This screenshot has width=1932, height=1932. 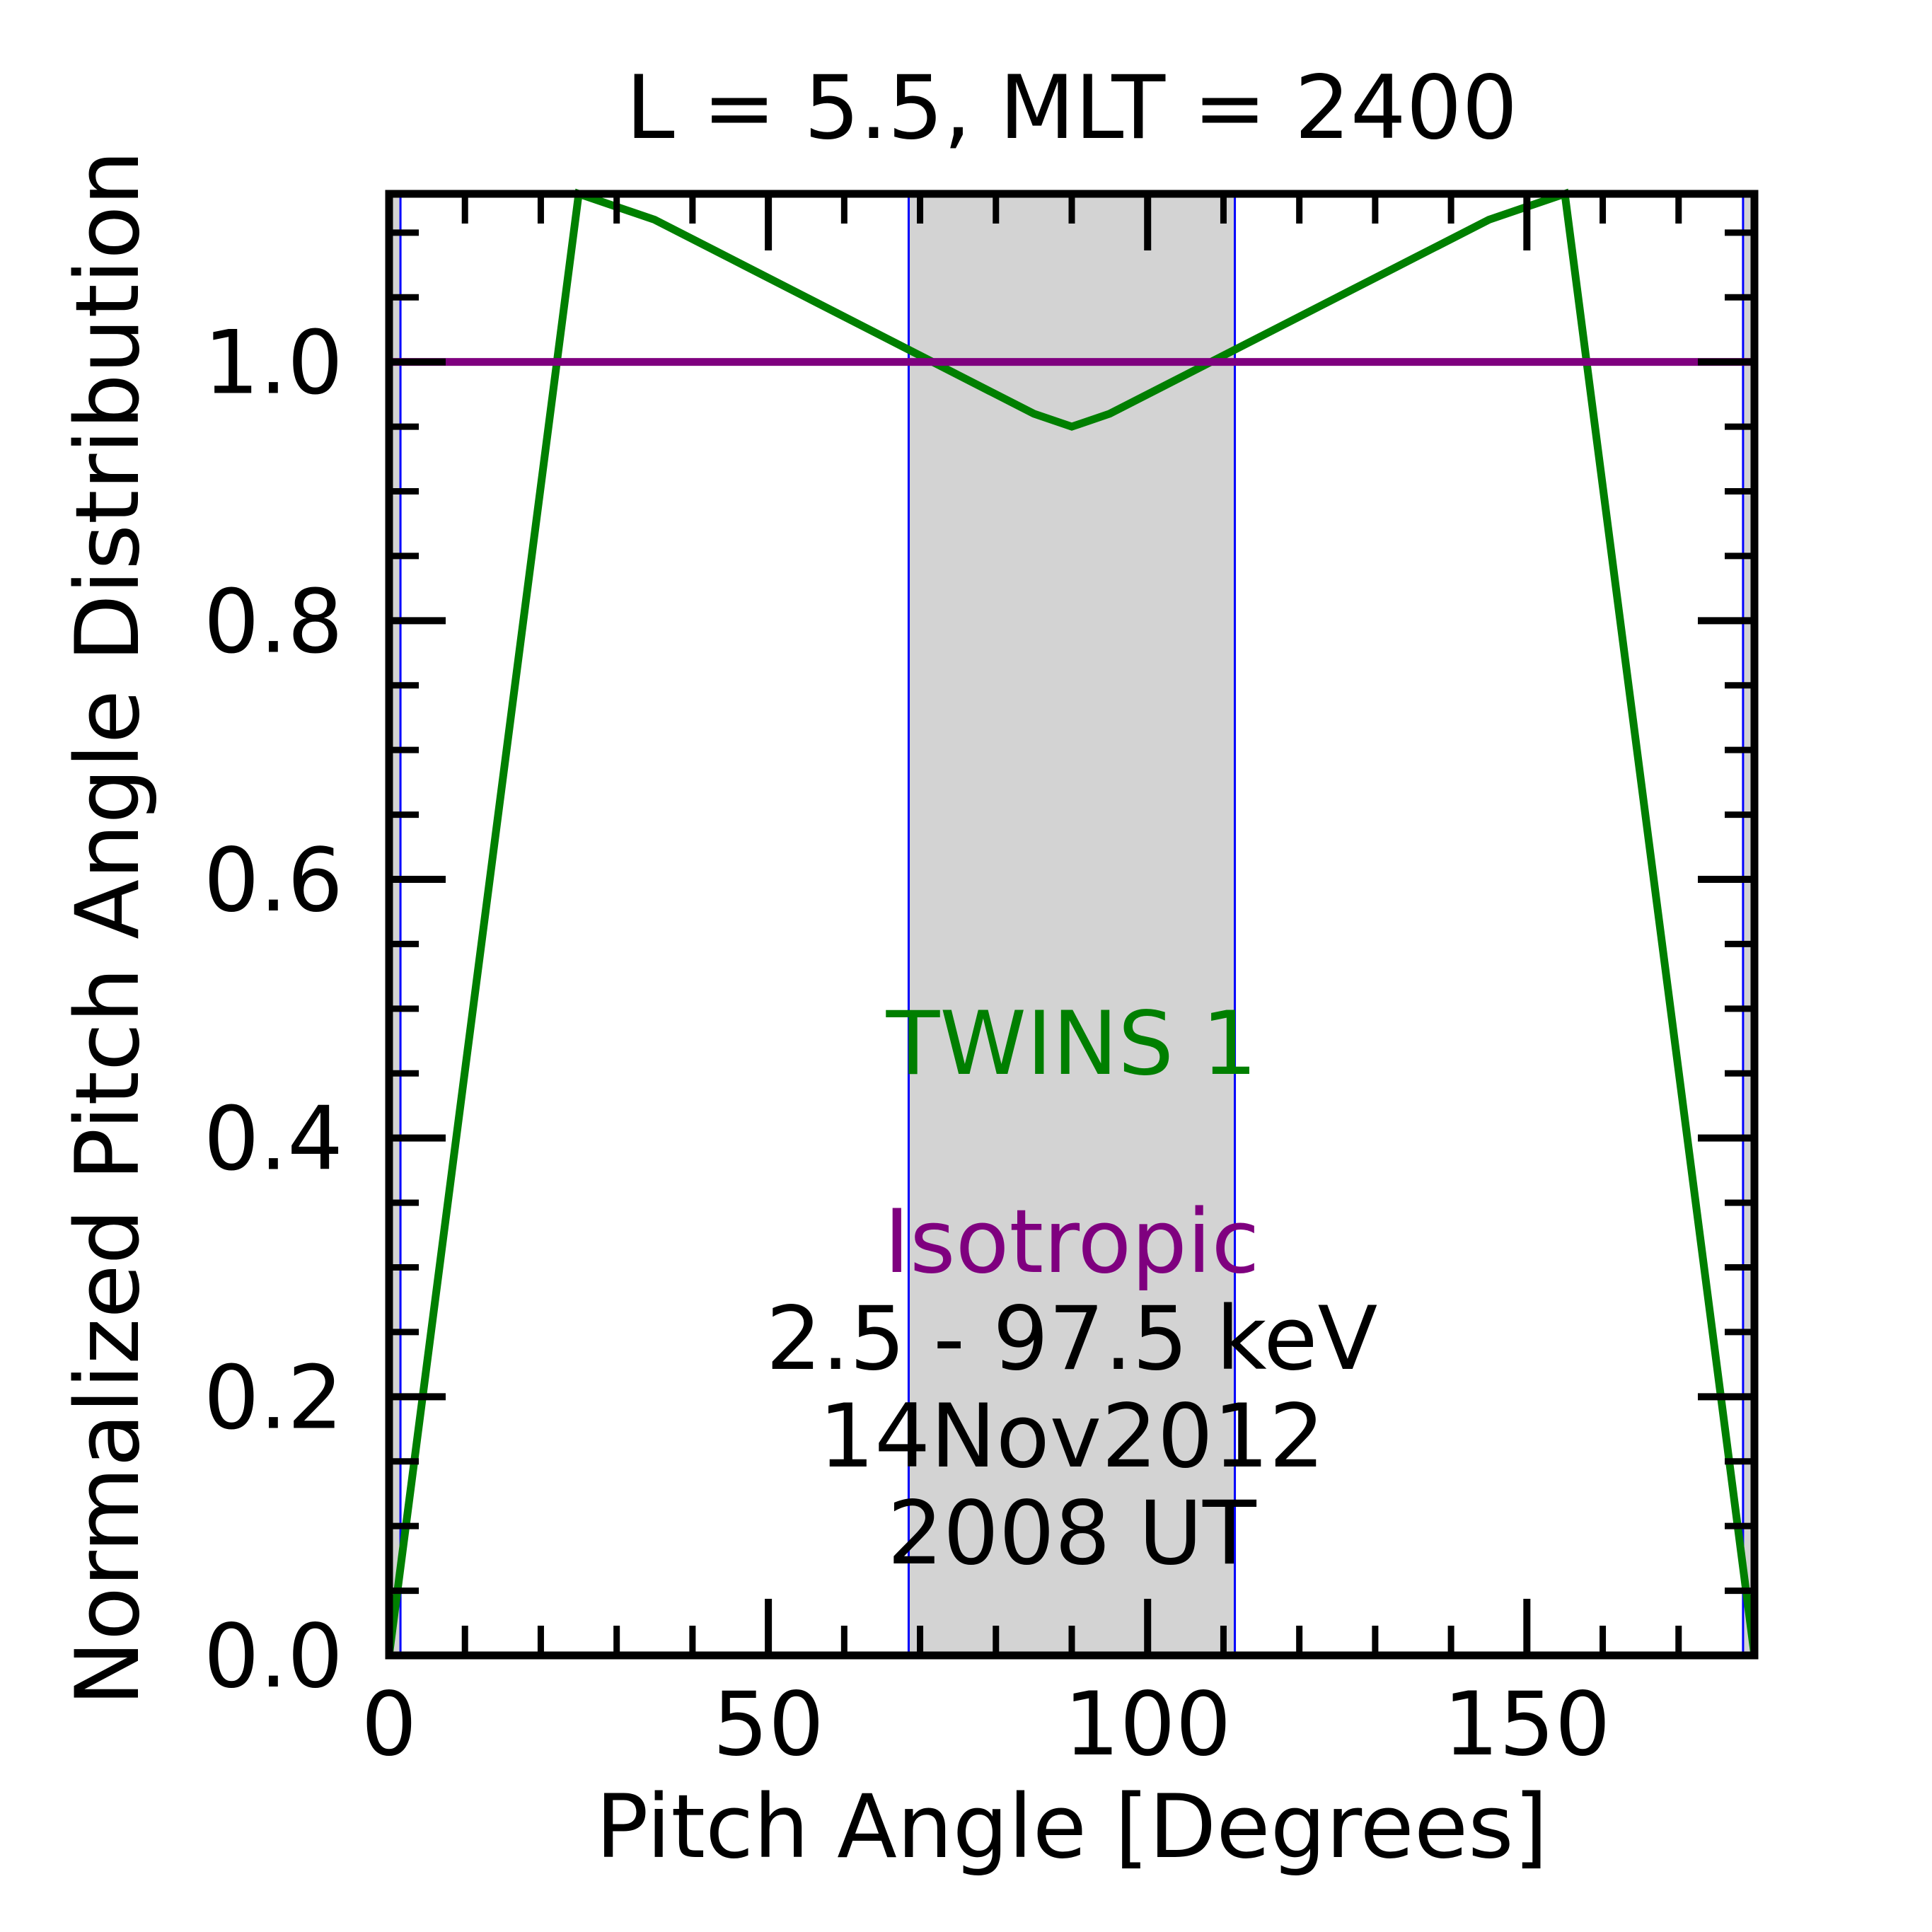 I want to click on chart-title: L = 5.5, MLT = 2400, so click(x=1072, y=108).